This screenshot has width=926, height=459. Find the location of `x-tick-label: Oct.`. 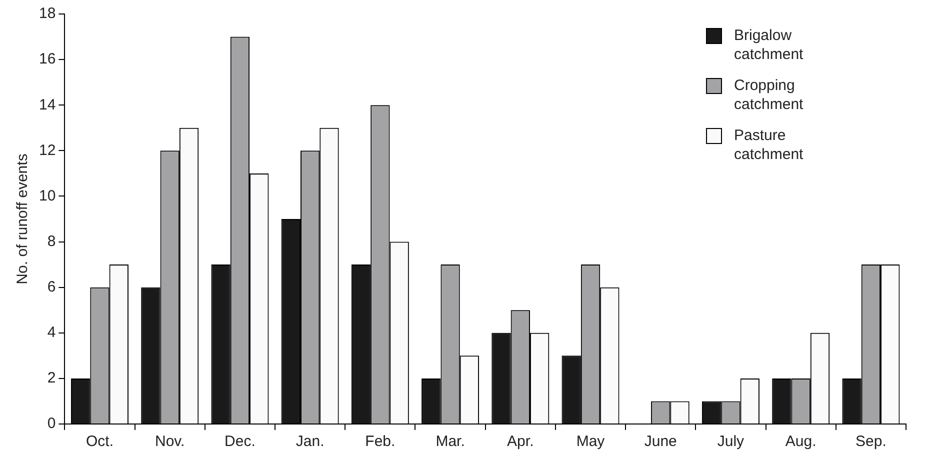

x-tick-label: Oct. is located at coordinates (100, 441).